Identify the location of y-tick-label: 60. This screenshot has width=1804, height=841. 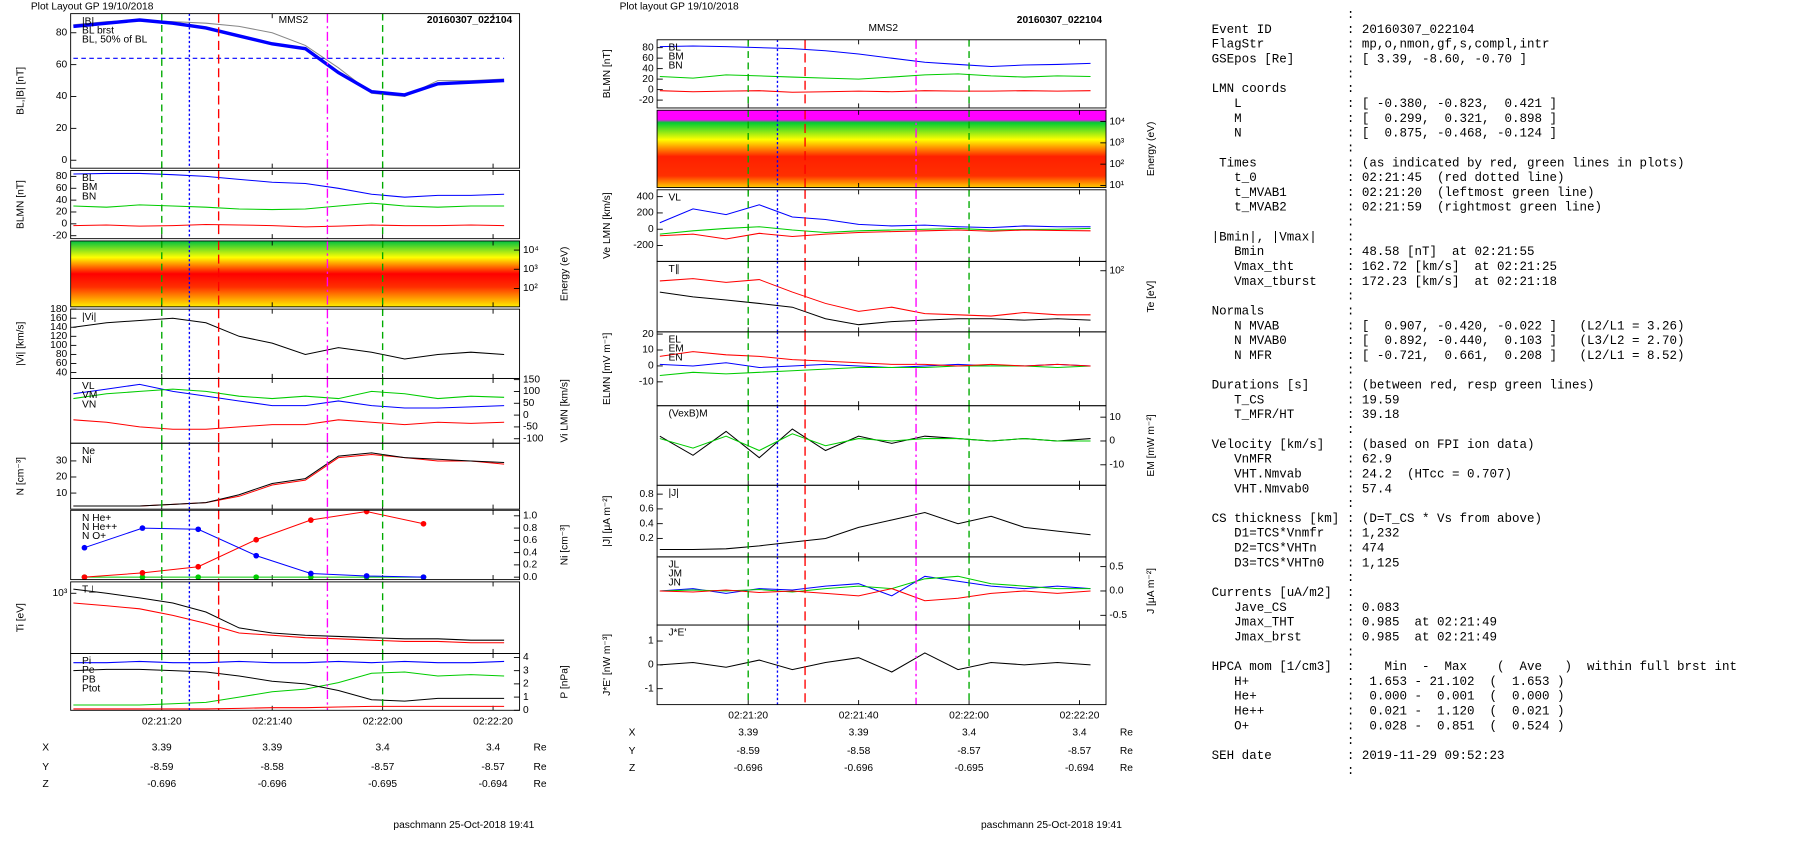
(62, 363).